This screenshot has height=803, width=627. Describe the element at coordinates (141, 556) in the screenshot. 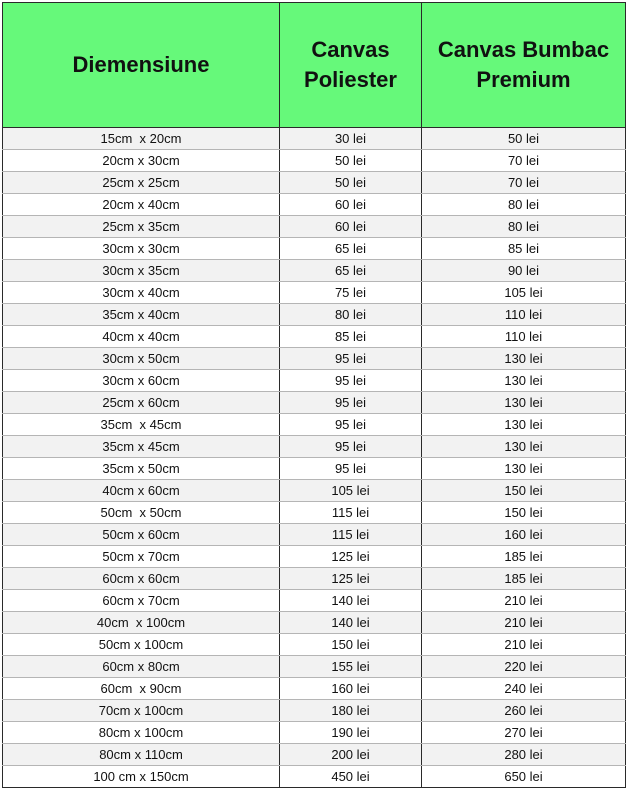

I see `cell-dimension: 50cm x 70cm` at that location.